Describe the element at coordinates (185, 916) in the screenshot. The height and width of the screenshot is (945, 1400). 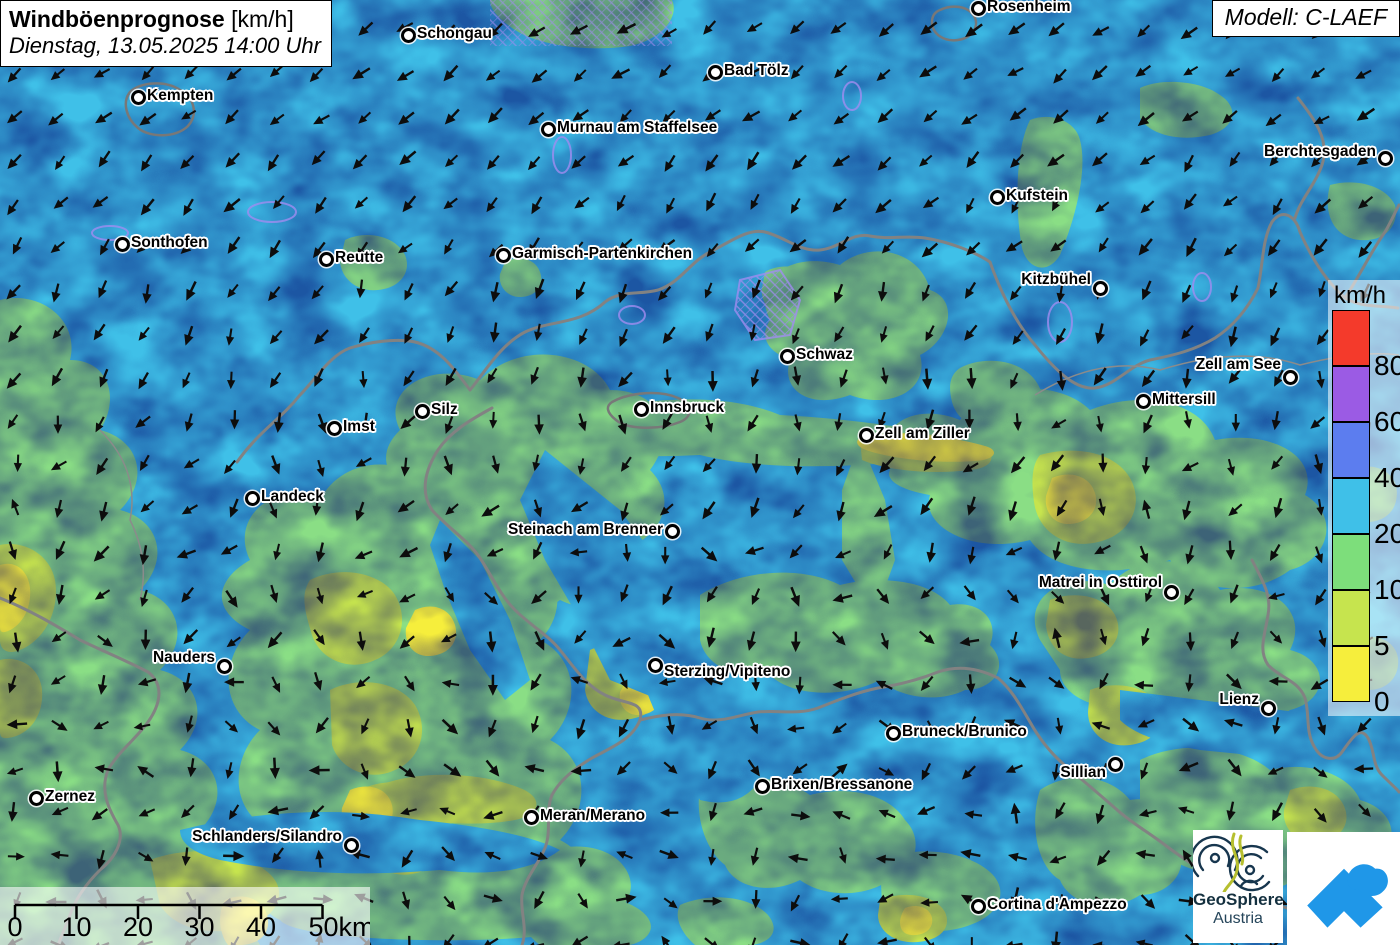
I see `scale-bar: 0 10 20 30 40 50km` at that location.